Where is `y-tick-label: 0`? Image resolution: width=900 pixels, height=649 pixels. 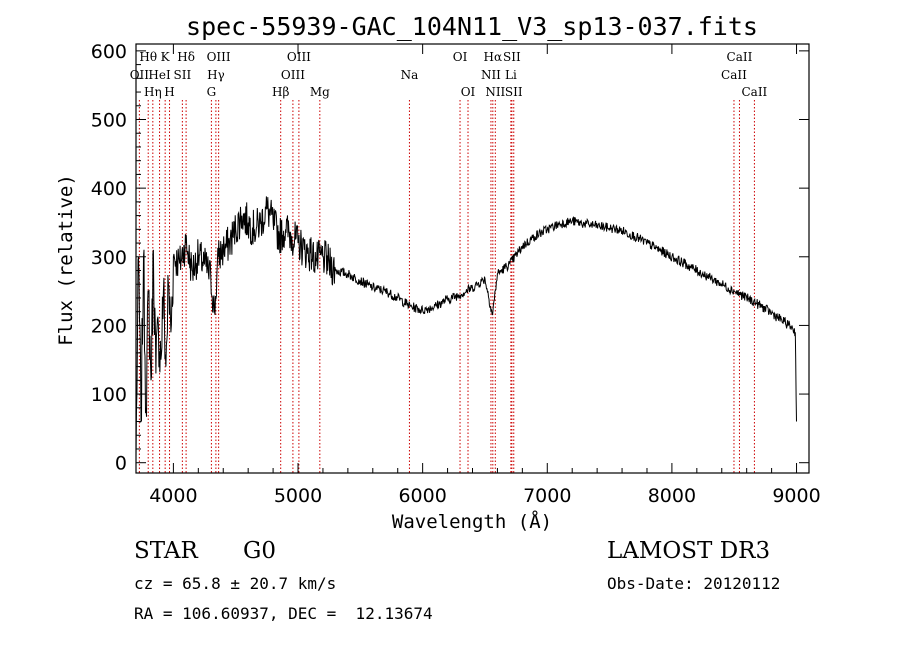
y-tick-label: 0 is located at coordinates (121, 464).